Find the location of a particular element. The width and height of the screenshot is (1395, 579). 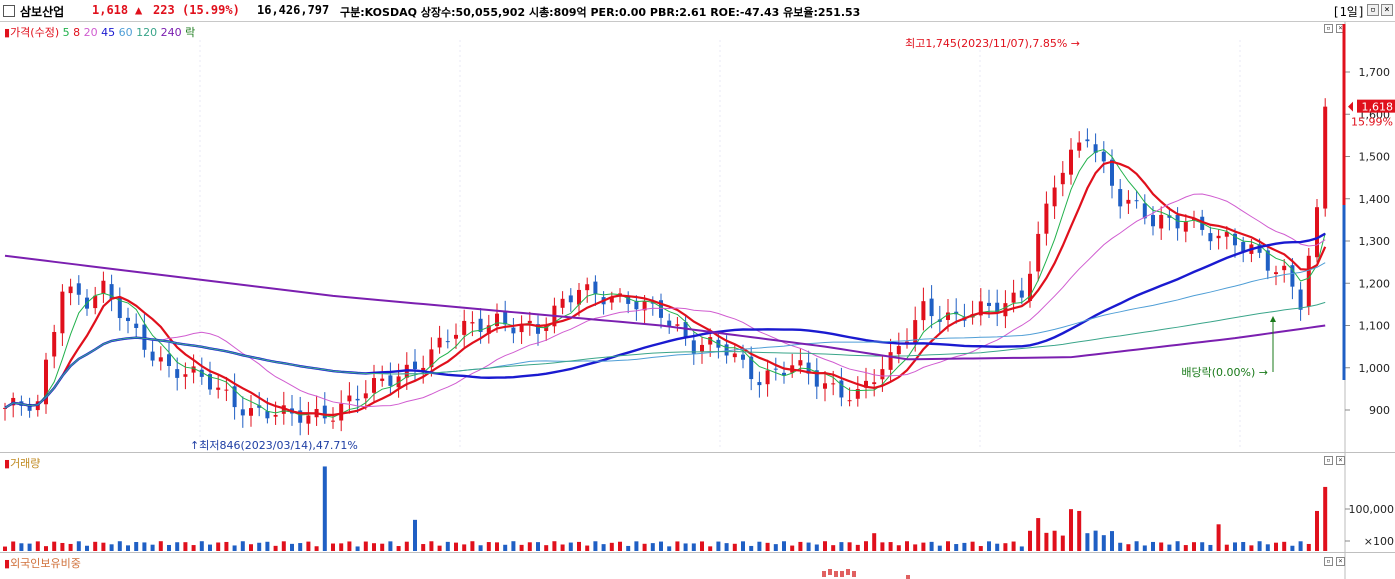

legend-item: 240 is located at coordinates (169, 32).